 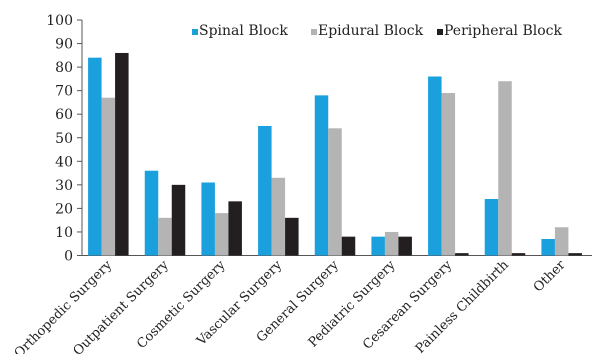 What do you see at coordinates (68, 257) in the screenshot?
I see `y-tick-label: 0` at bounding box center [68, 257].